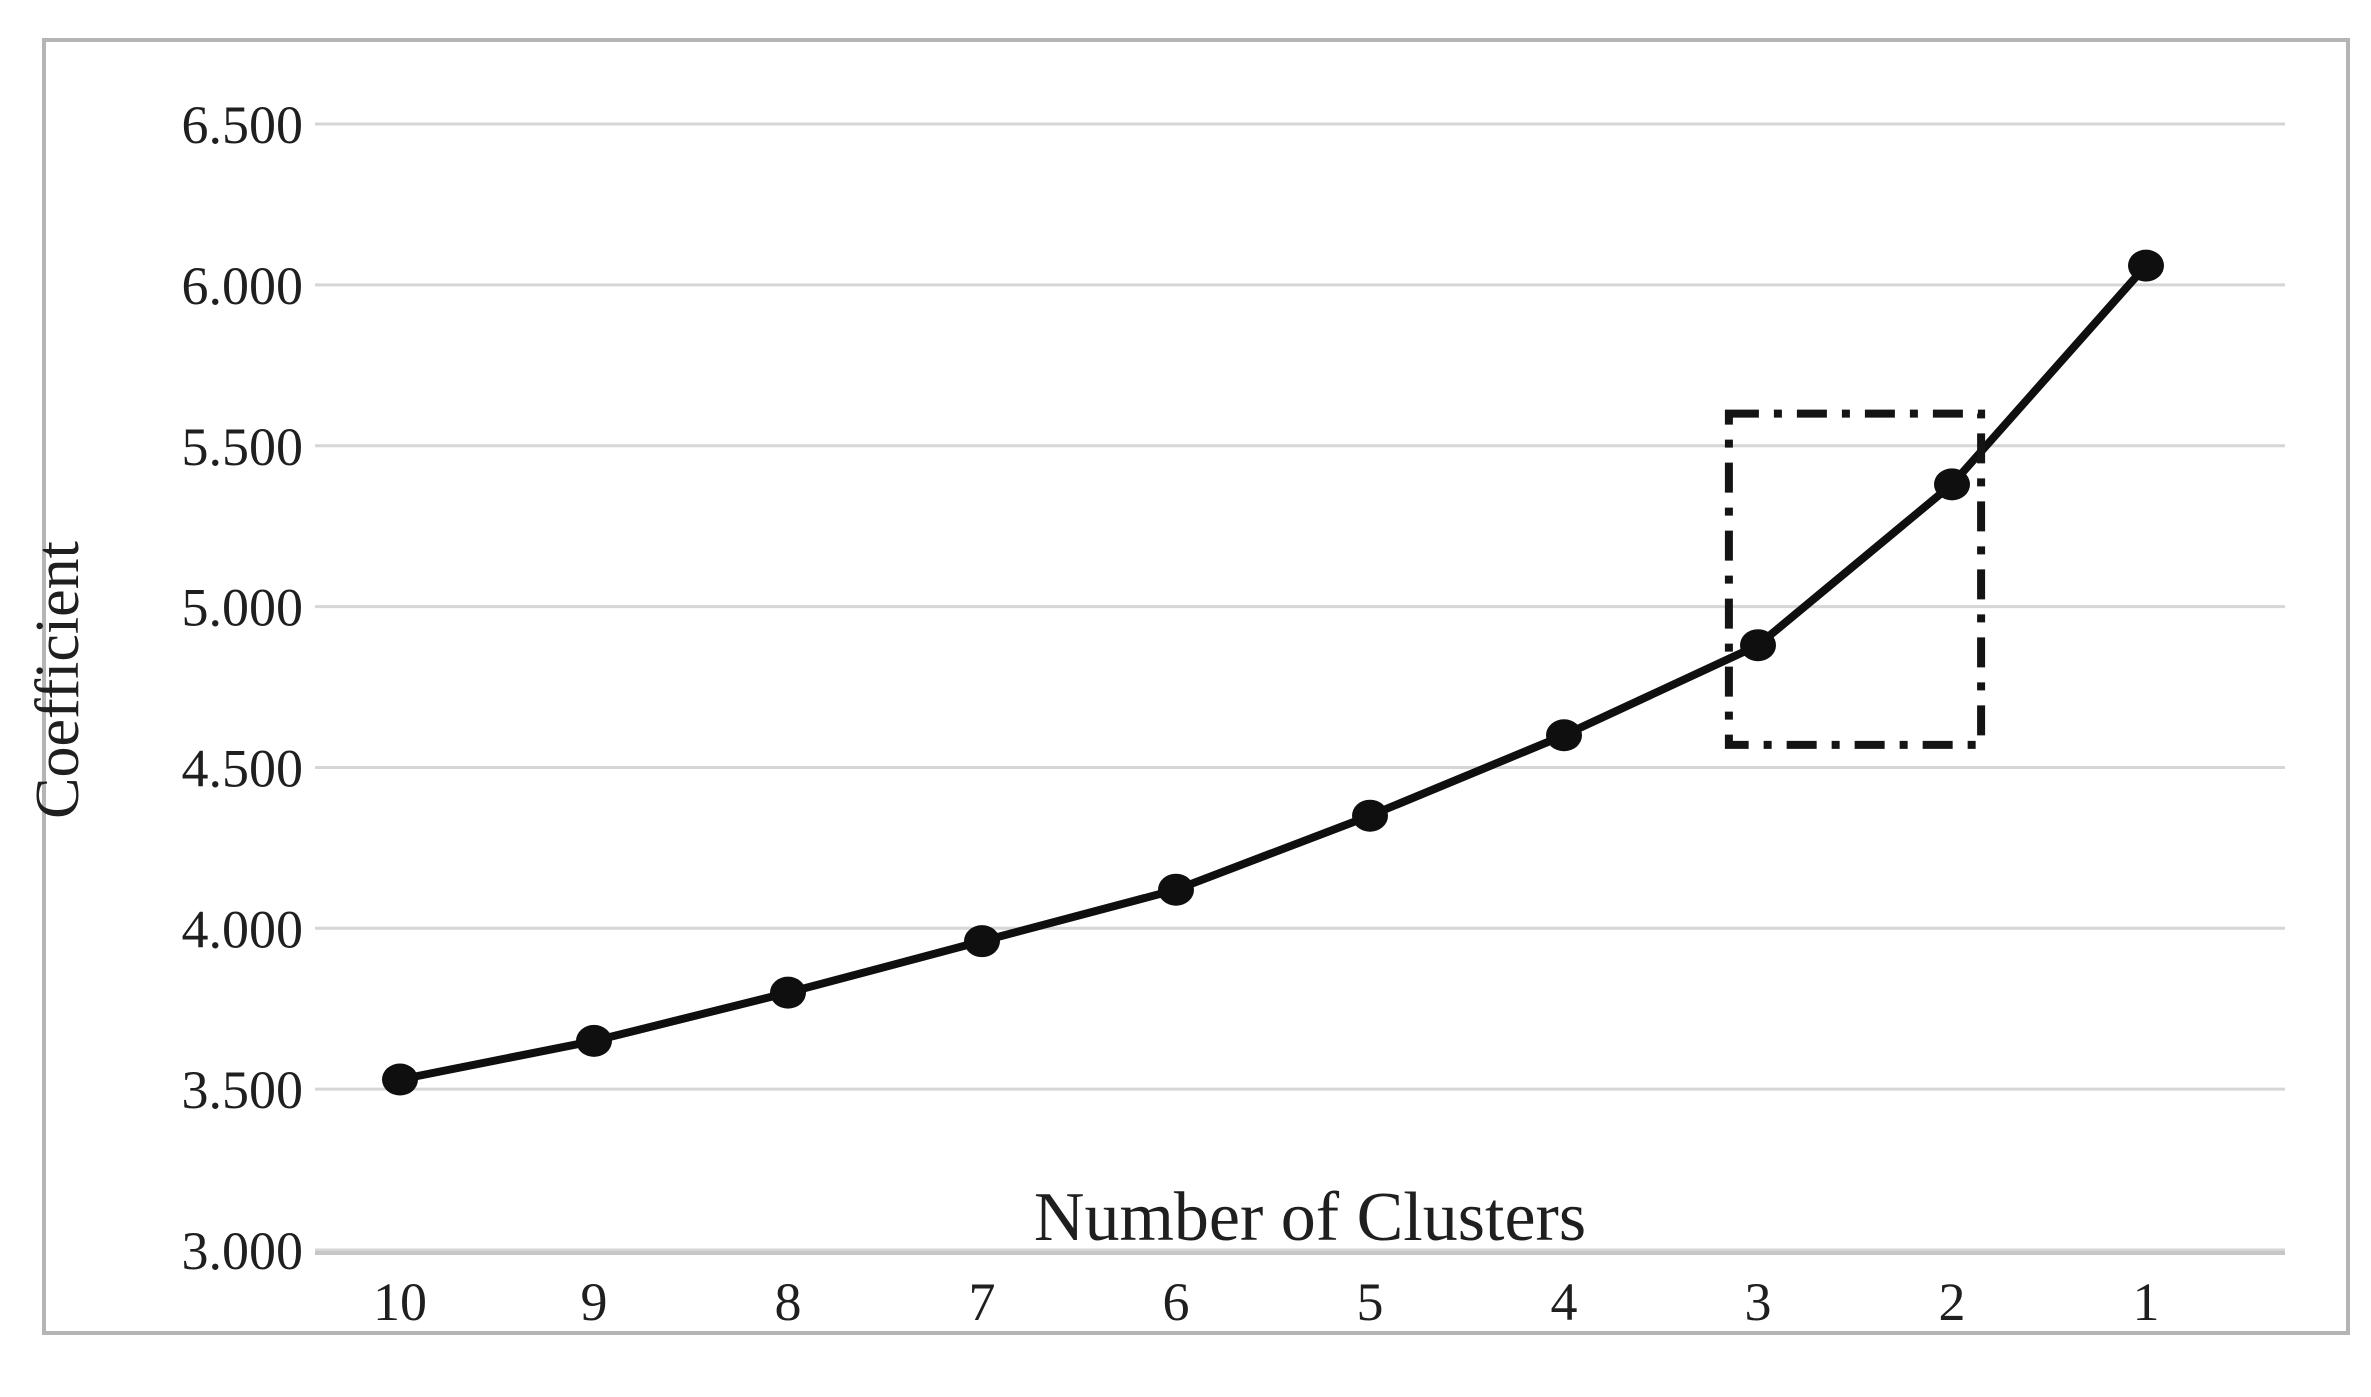 The height and width of the screenshot is (1397, 2371). Describe the element at coordinates (243, 125) in the screenshot. I see `y-tick-label: 6.500` at that location.